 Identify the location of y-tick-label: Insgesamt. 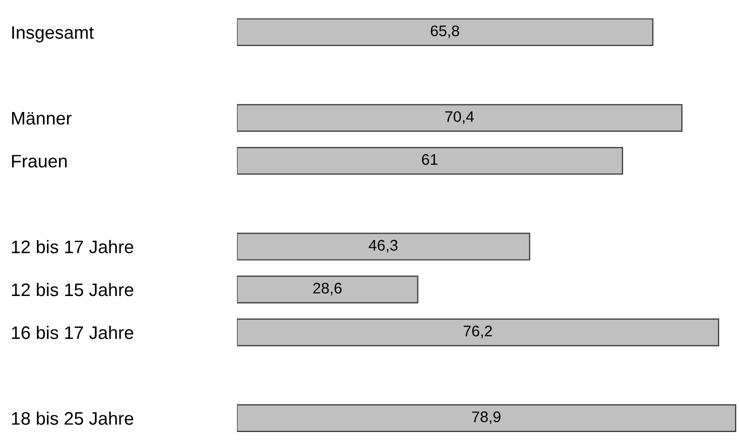
(53, 34).